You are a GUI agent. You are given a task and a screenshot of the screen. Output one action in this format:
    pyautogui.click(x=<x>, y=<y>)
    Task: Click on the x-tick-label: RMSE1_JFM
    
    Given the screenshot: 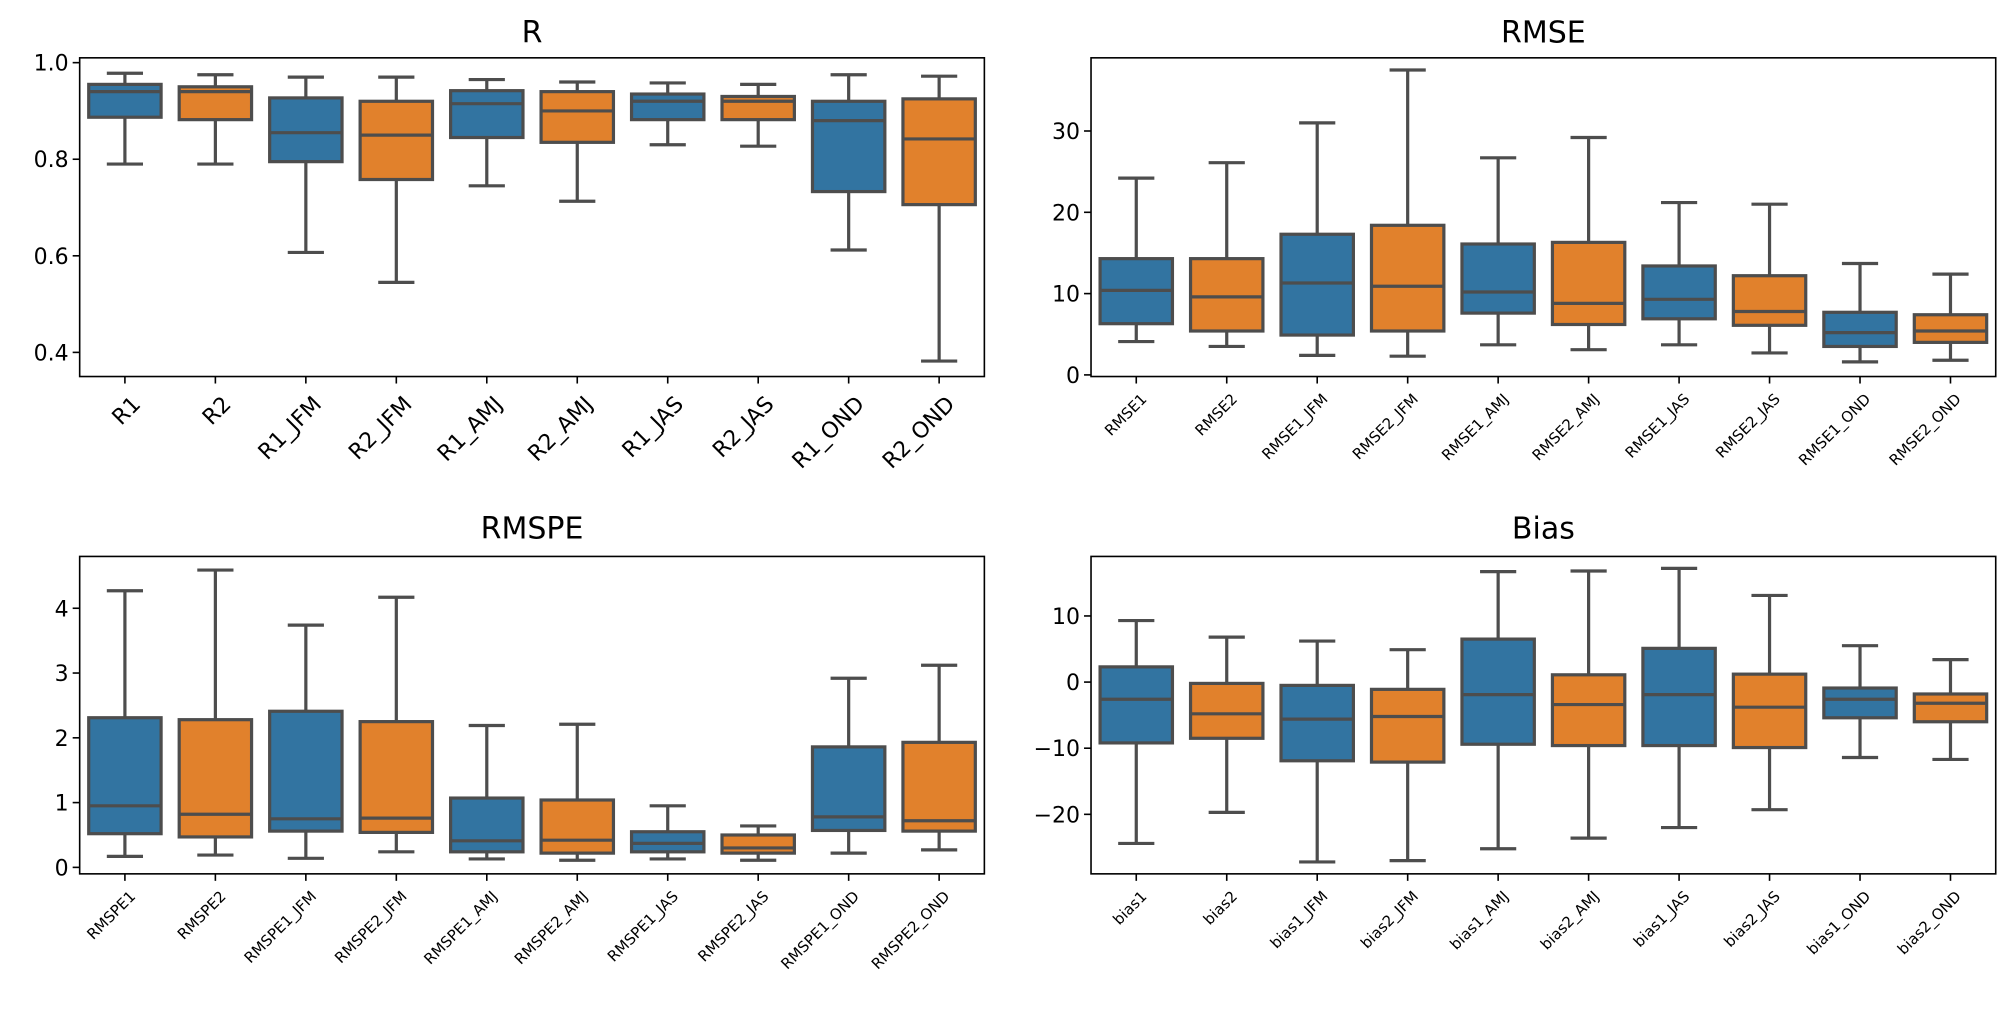 What is the action you would take?
    pyautogui.click(x=1295, y=427)
    